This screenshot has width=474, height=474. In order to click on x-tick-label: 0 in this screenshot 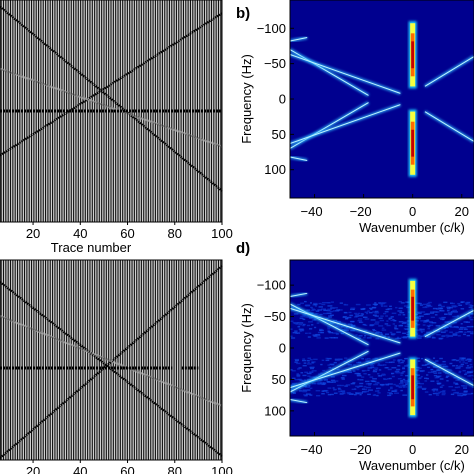, I will do `click(412, 211)`.